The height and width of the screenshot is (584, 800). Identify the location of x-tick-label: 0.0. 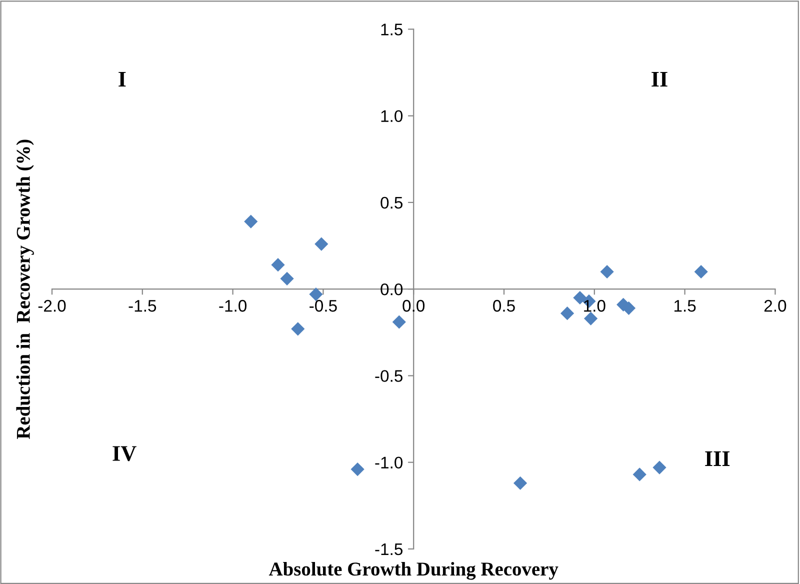
(413, 306).